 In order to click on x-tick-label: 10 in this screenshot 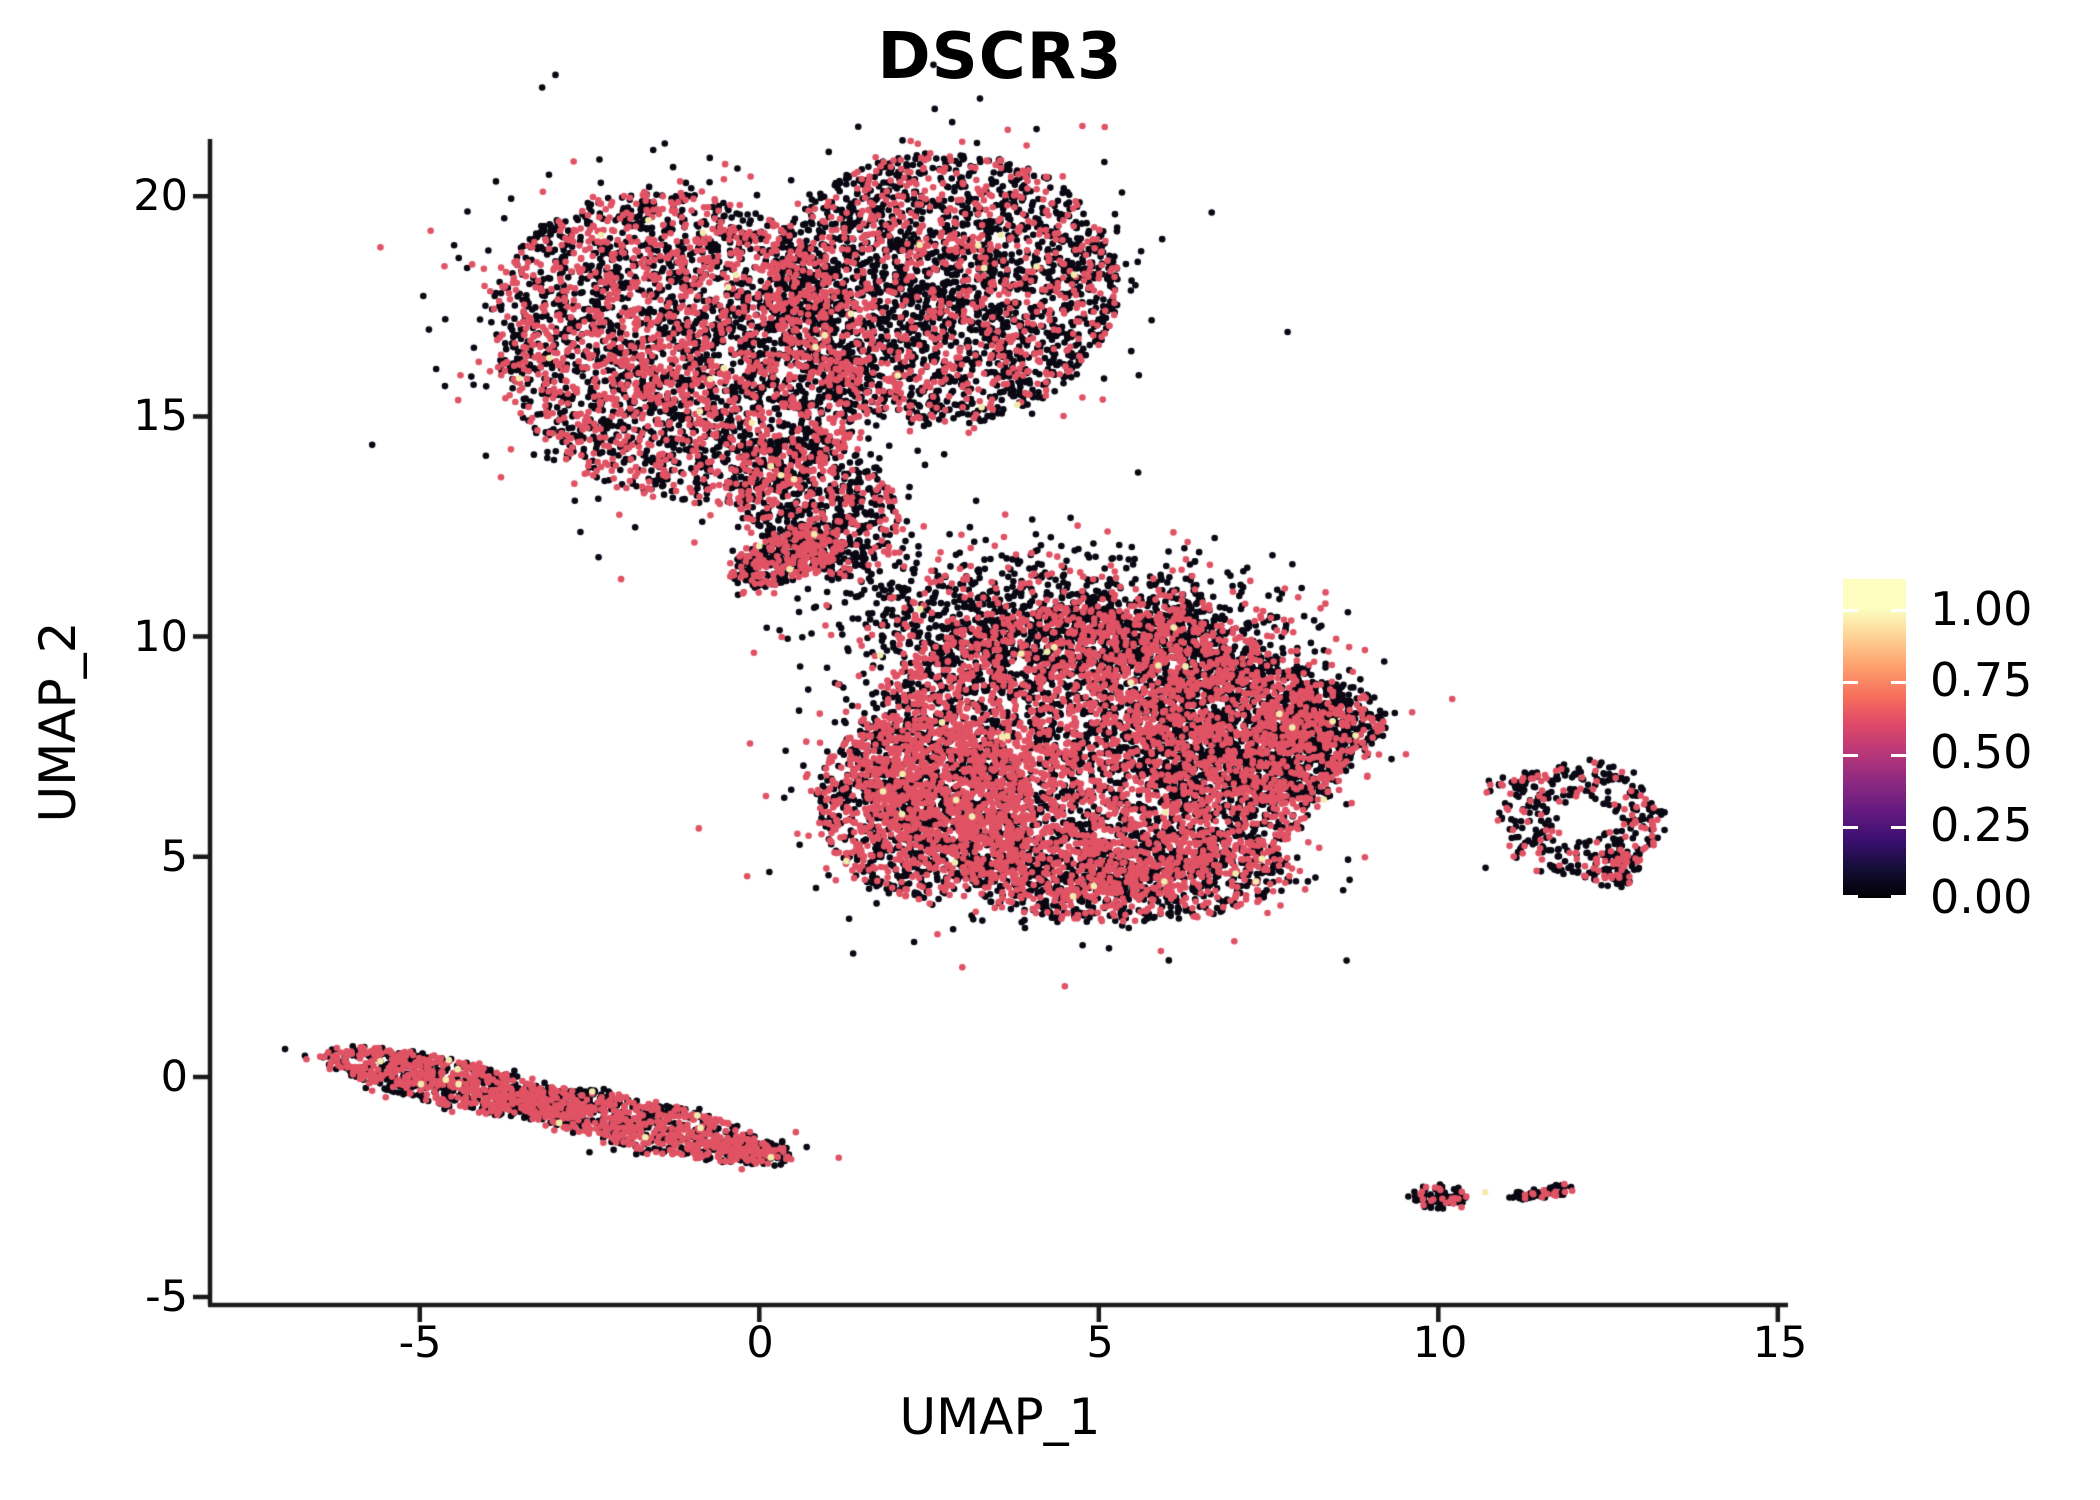, I will do `click(1440, 1343)`.